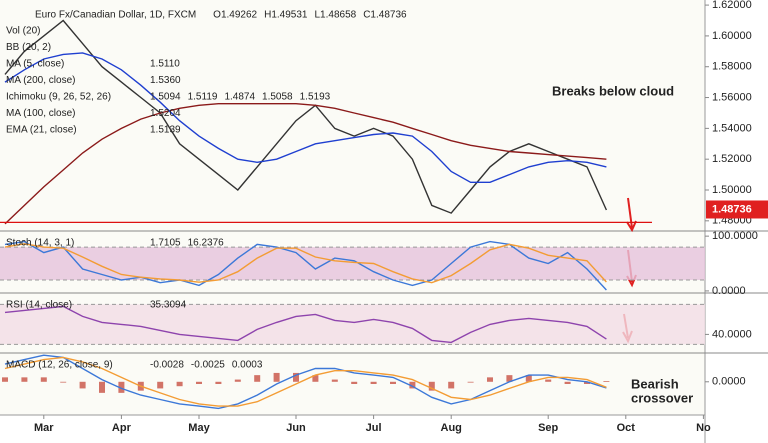 Image resolution: width=768 pixels, height=443 pixels. I want to click on legend-label: Vol (20), so click(23, 31).